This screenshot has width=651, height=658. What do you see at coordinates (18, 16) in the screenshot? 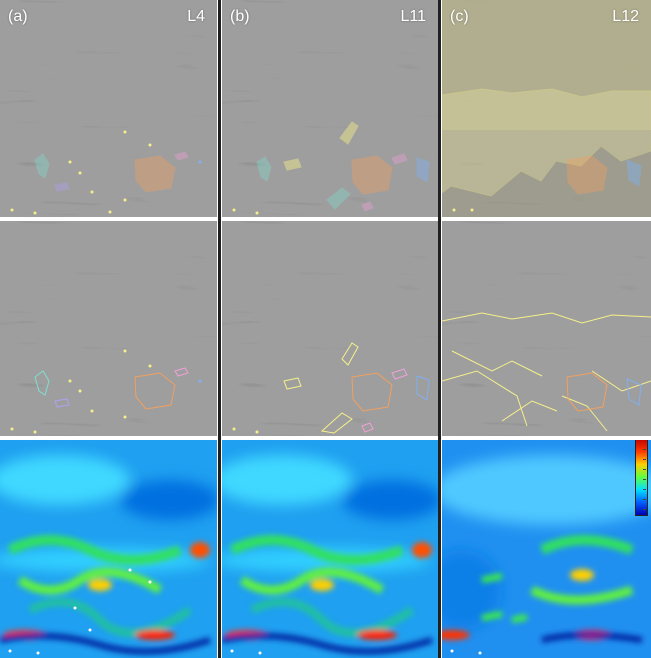
I see `panel-label-a: (a)` at bounding box center [18, 16].